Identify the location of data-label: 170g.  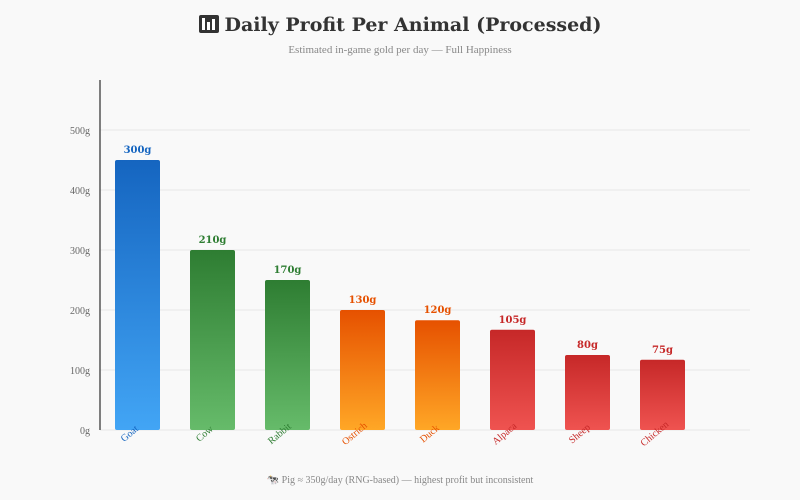
(288, 270).